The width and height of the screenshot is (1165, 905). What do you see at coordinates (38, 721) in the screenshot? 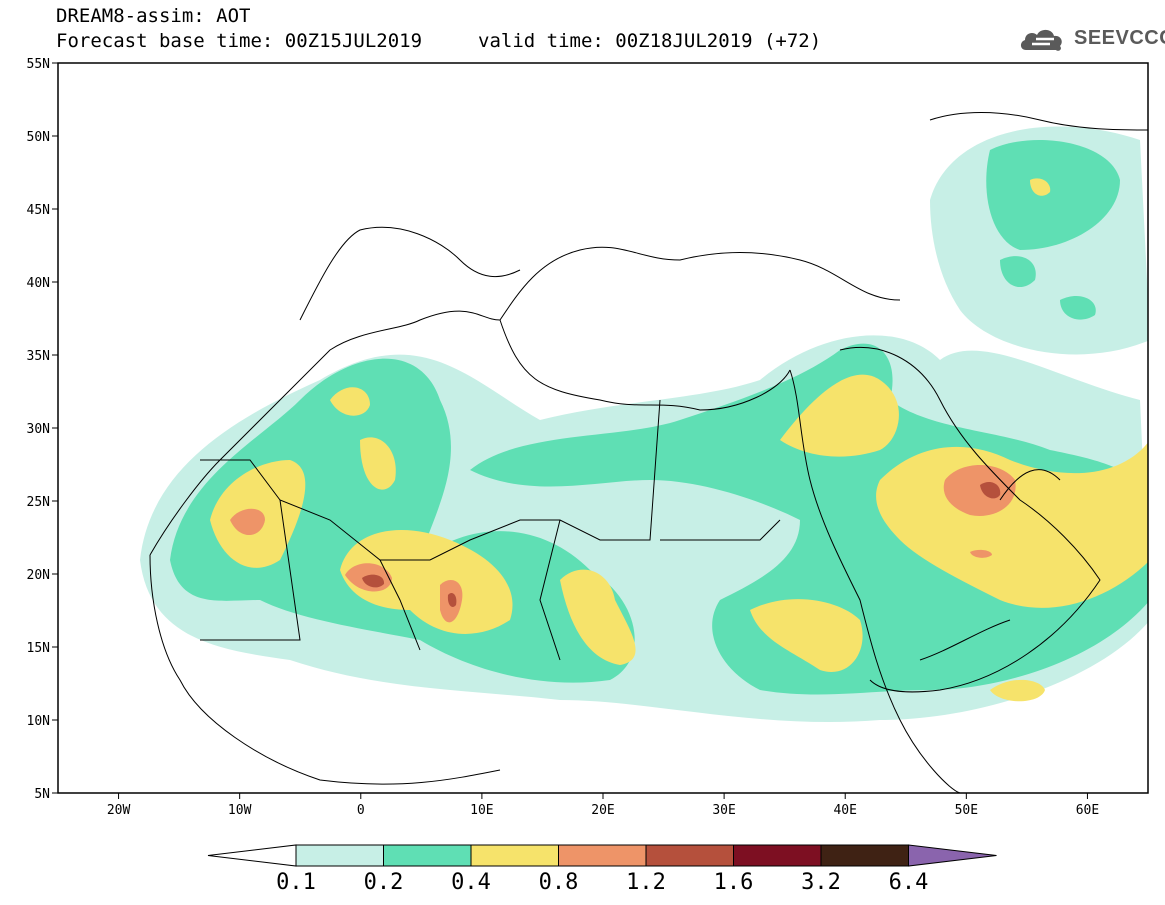
I see `lat-tick-label: 10N` at bounding box center [38, 721].